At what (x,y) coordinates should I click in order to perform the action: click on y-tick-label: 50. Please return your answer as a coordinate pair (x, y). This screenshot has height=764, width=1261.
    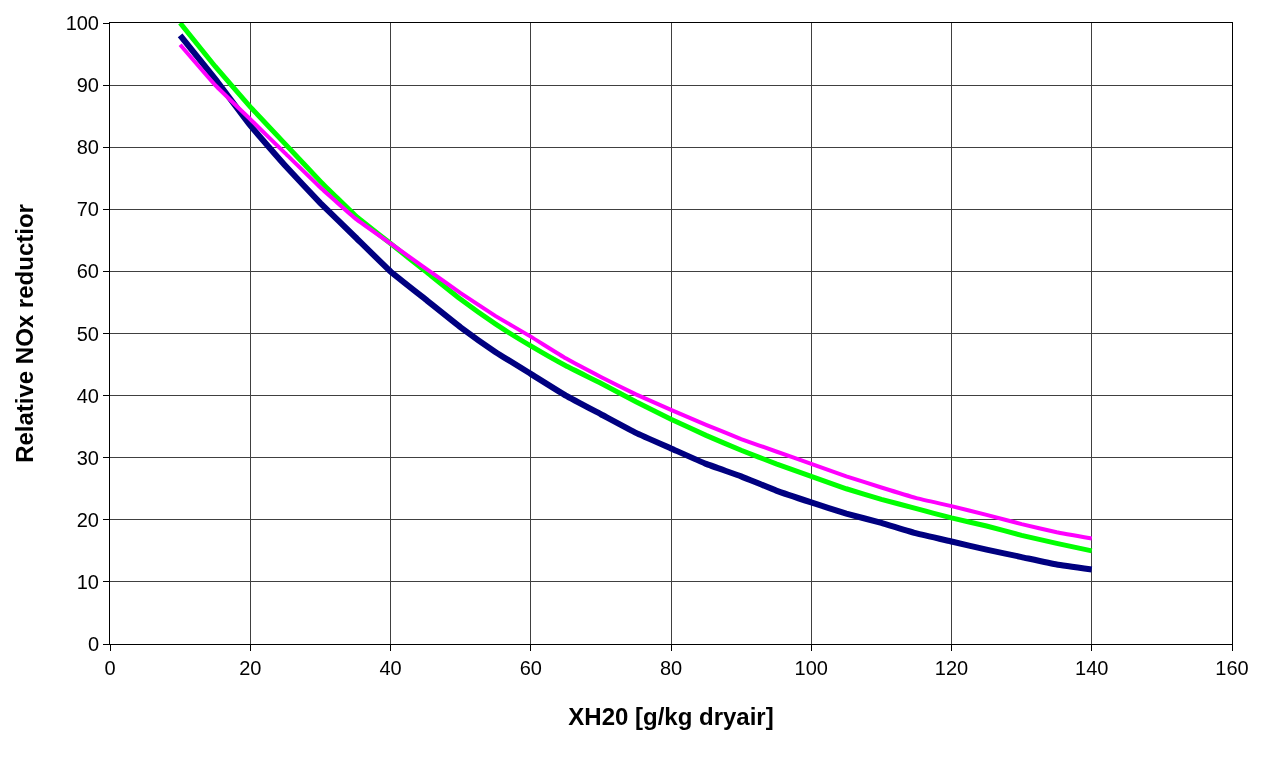
    Looking at the image, I should click on (87, 333).